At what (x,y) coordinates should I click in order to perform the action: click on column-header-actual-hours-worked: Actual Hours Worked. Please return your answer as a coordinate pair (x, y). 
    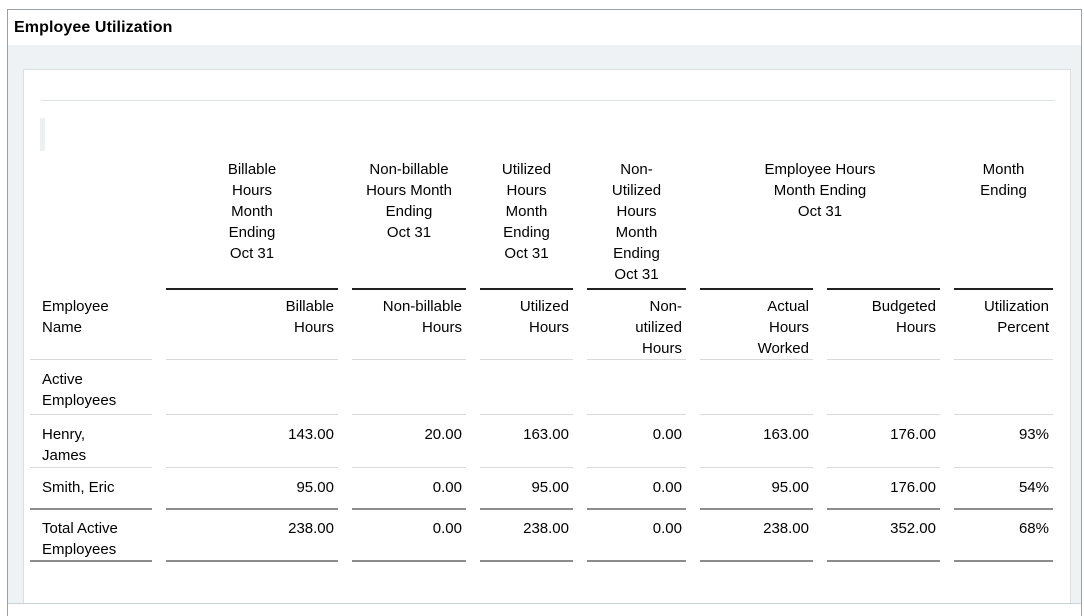
    Looking at the image, I should click on (756, 325).